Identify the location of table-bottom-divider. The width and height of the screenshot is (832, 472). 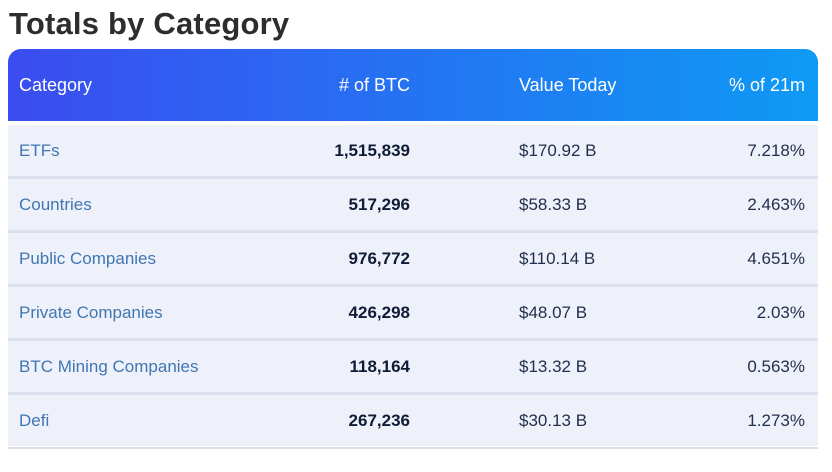
(413, 448).